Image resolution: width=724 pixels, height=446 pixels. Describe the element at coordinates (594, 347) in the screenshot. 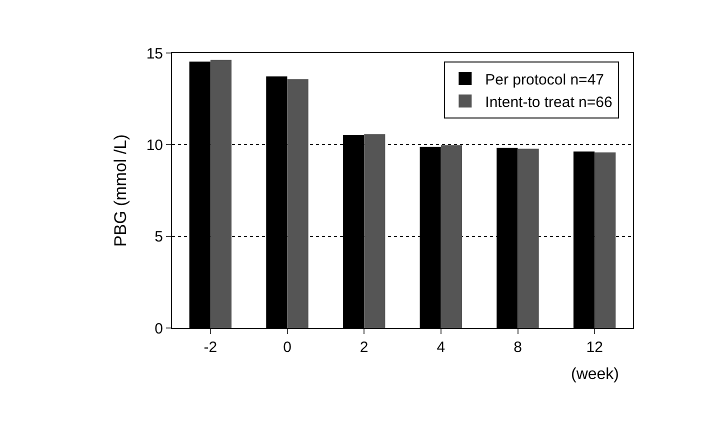

I see `x-tick-label: 12` at that location.